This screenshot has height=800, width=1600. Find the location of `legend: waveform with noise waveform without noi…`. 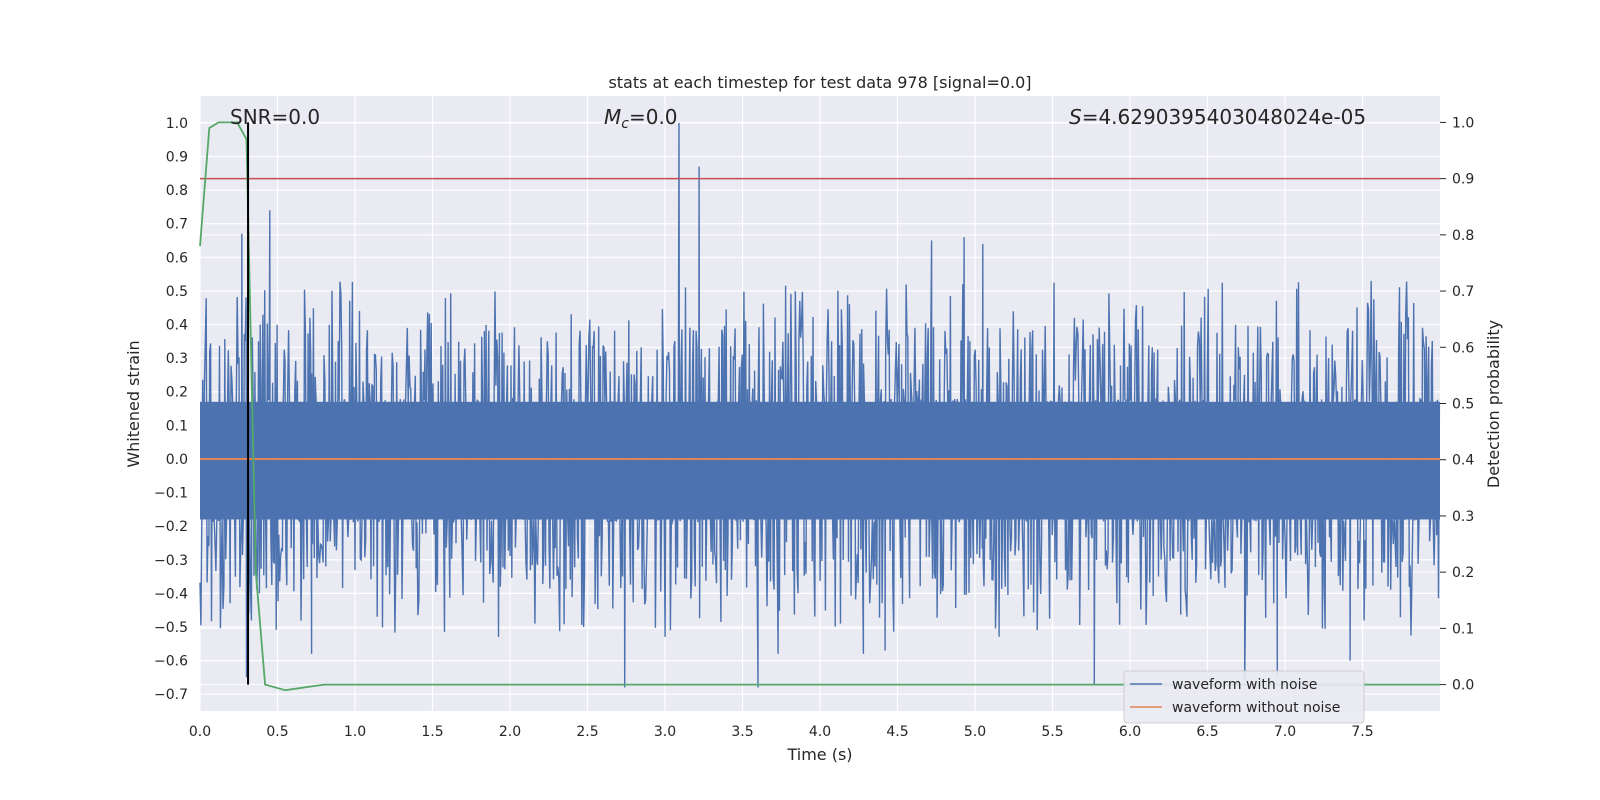

legend: waveform with noise waveform without noi… is located at coordinates (1244, 697).